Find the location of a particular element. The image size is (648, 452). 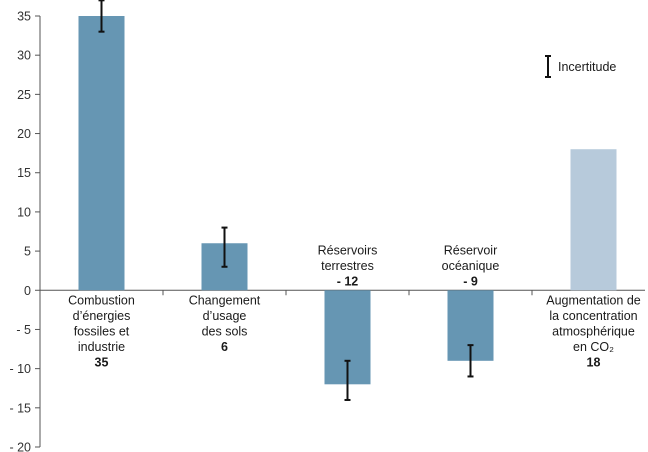

y-tick-label: 15 is located at coordinates (24, 173).